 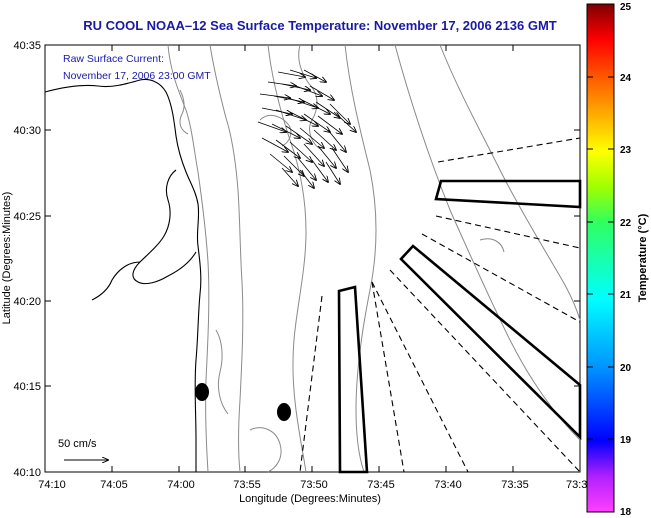 I want to click on x-tick-label: 73:55, so click(x=247, y=485).